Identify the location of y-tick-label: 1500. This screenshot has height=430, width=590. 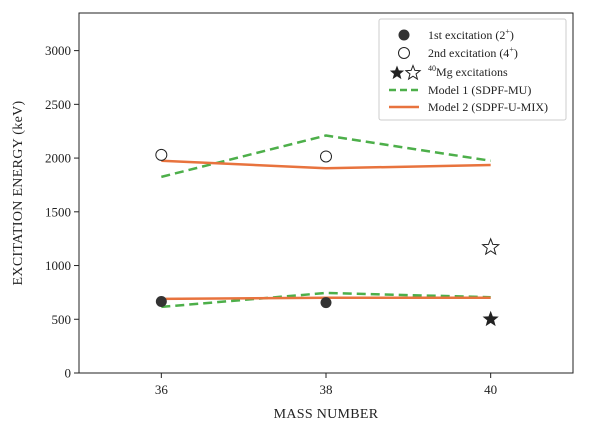
(58, 211).